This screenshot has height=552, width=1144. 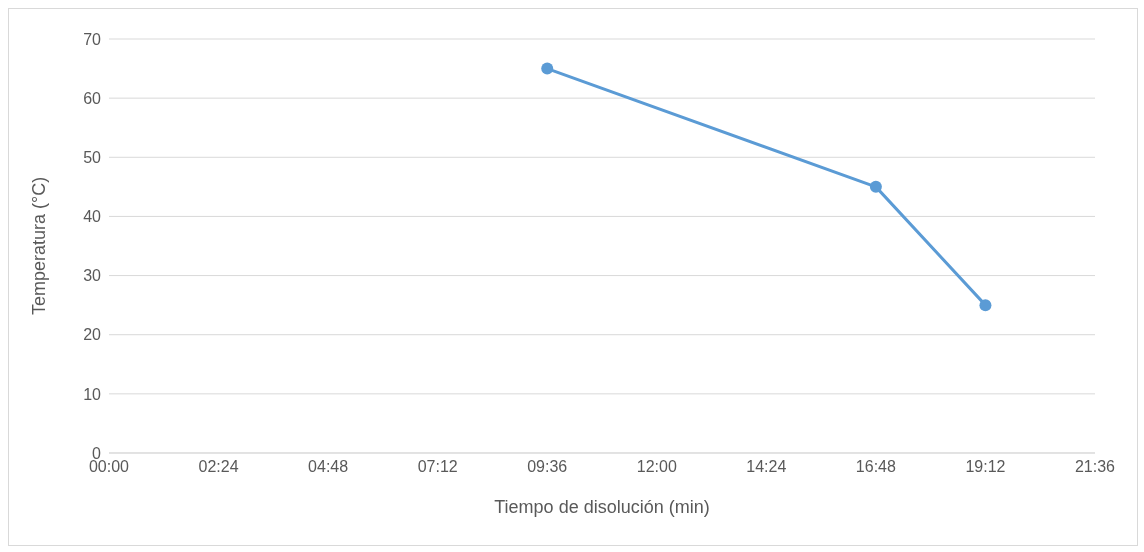 I want to click on x-tick-label: 14:24, so click(x=766, y=467).